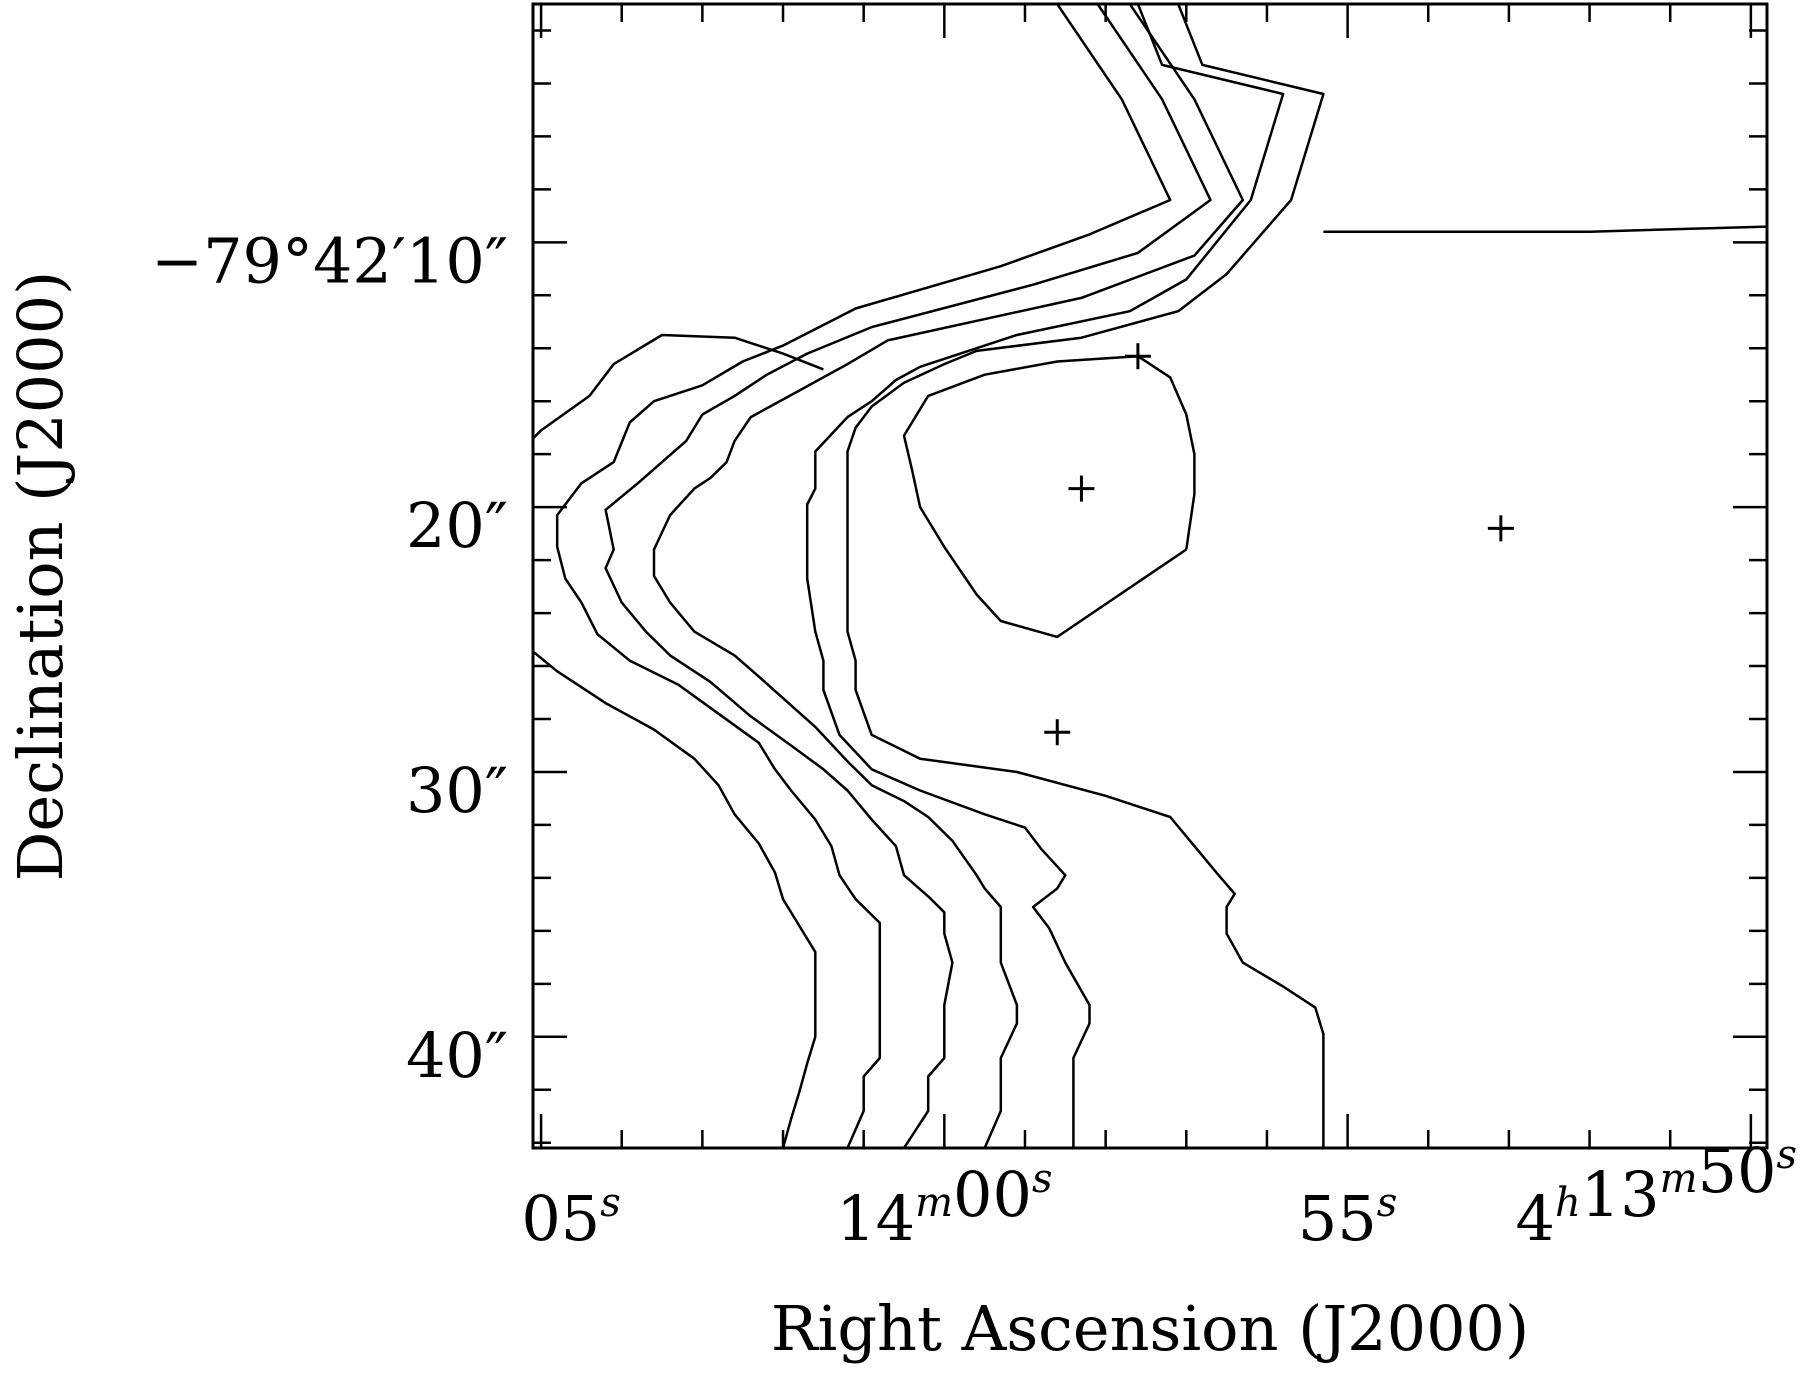 The width and height of the screenshot is (1802, 1375). What do you see at coordinates (1150, 1328) in the screenshot?
I see `x-axis-title: Right Ascension (J2000)` at bounding box center [1150, 1328].